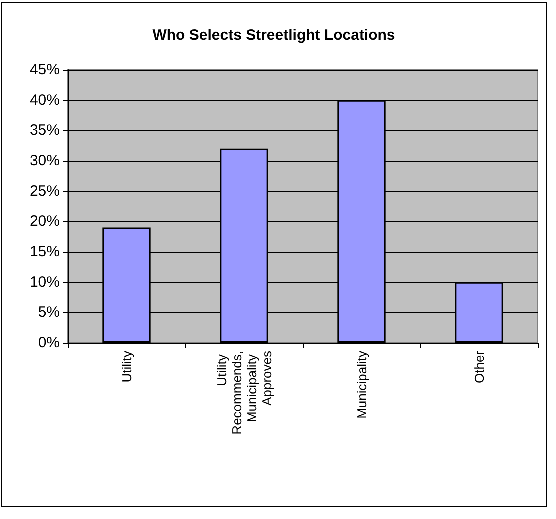 The image size is (556, 519). What do you see at coordinates (45, 70) in the screenshot?
I see `y-tick-label: 45%` at bounding box center [45, 70].